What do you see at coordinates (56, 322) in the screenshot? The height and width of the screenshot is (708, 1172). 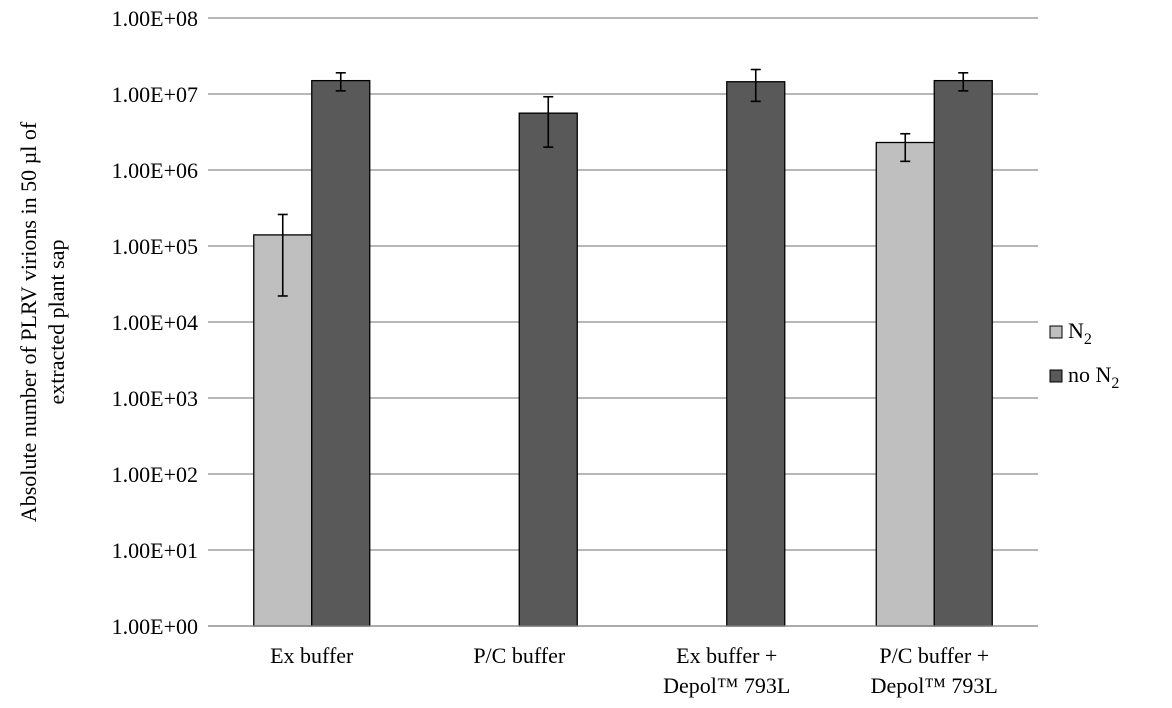 I see `y-axis-title-line: extracted plant sap` at bounding box center [56, 322].